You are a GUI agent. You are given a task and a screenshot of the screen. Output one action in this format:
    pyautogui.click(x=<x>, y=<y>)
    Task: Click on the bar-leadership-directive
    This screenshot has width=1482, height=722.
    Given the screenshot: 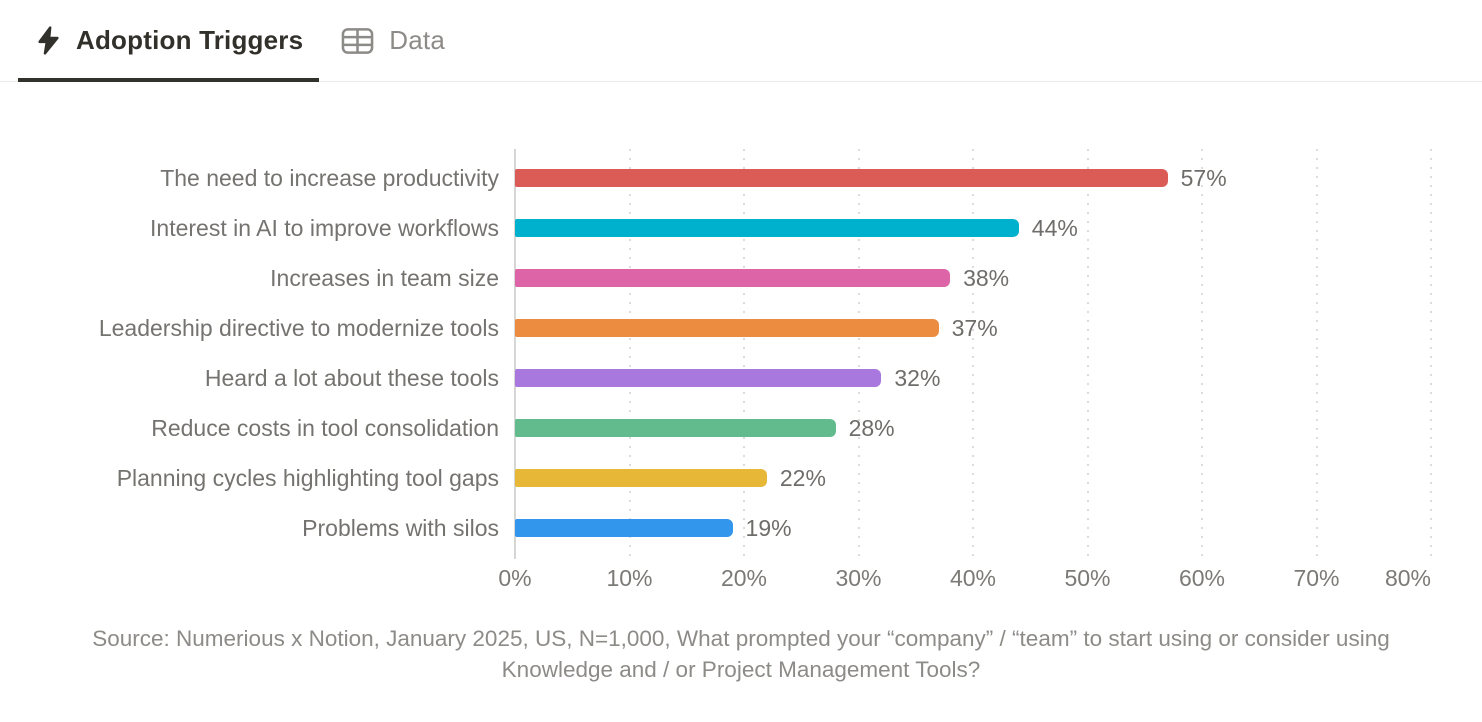 What is the action you would take?
    pyautogui.click(x=727, y=328)
    